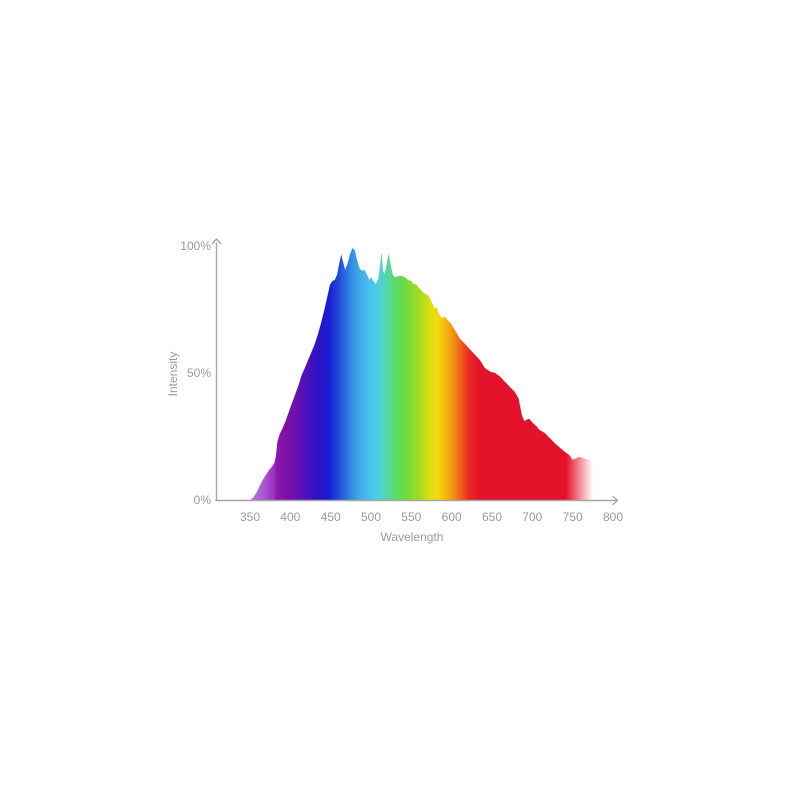  I want to click on y-tick-label-50: 50%, so click(199, 373).